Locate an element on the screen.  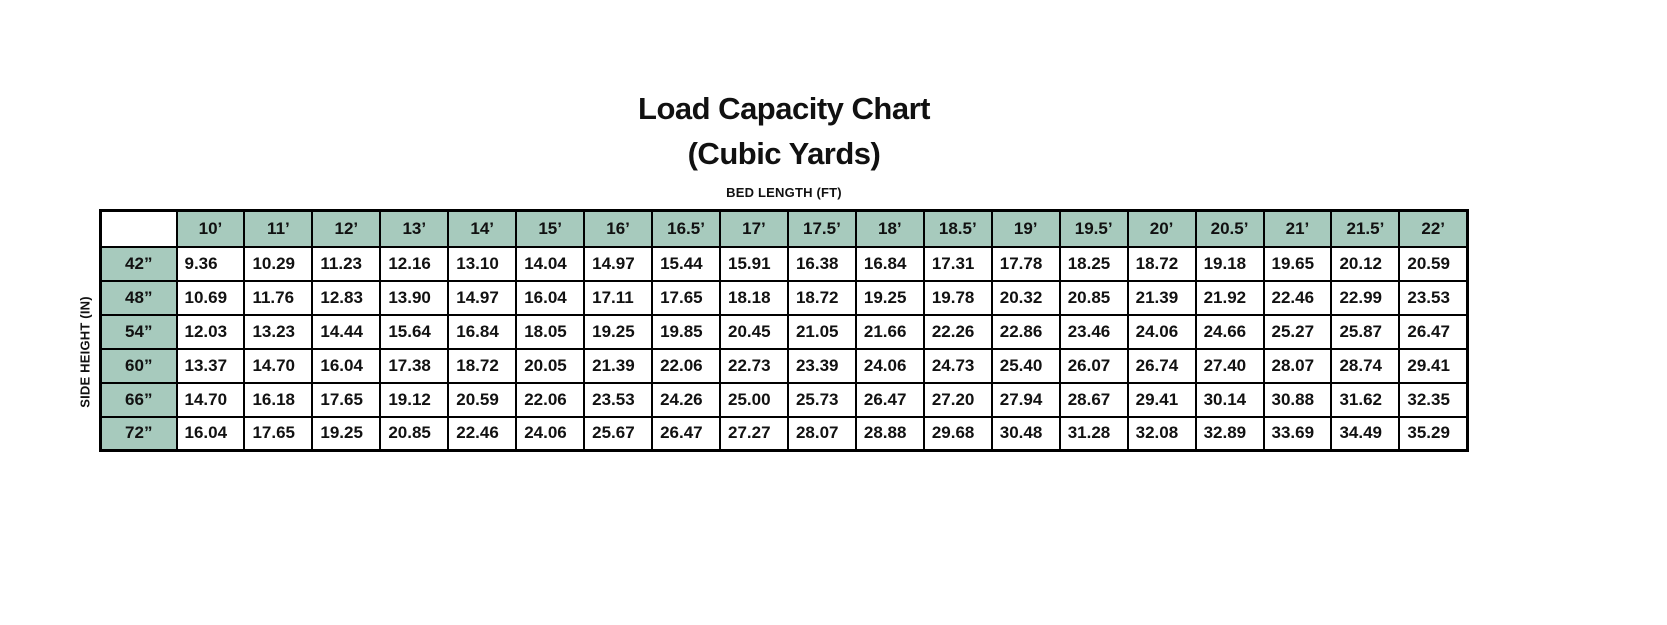
data-cell-4-9: 25.73 is located at coordinates (821, 399).